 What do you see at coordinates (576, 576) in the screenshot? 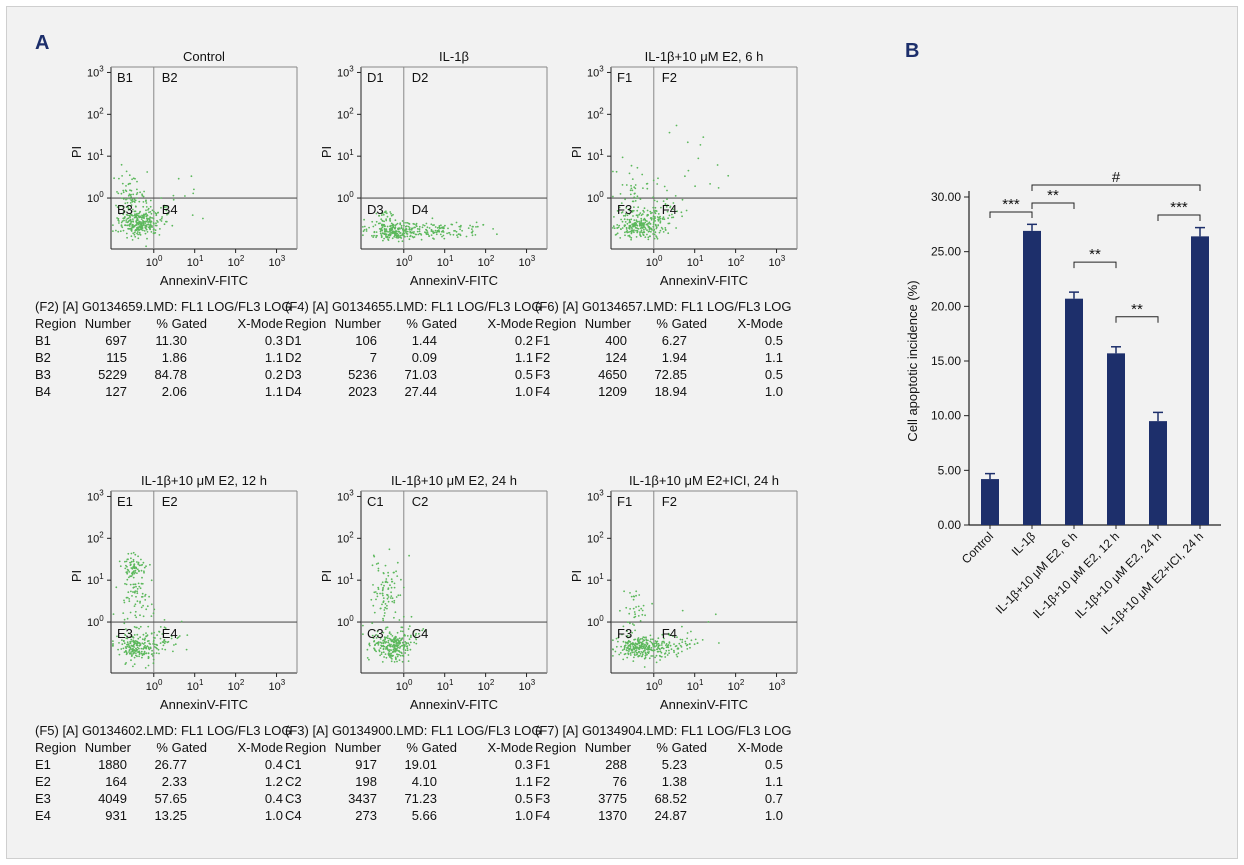
I see `y-axis-label: PI` at bounding box center [576, 576].